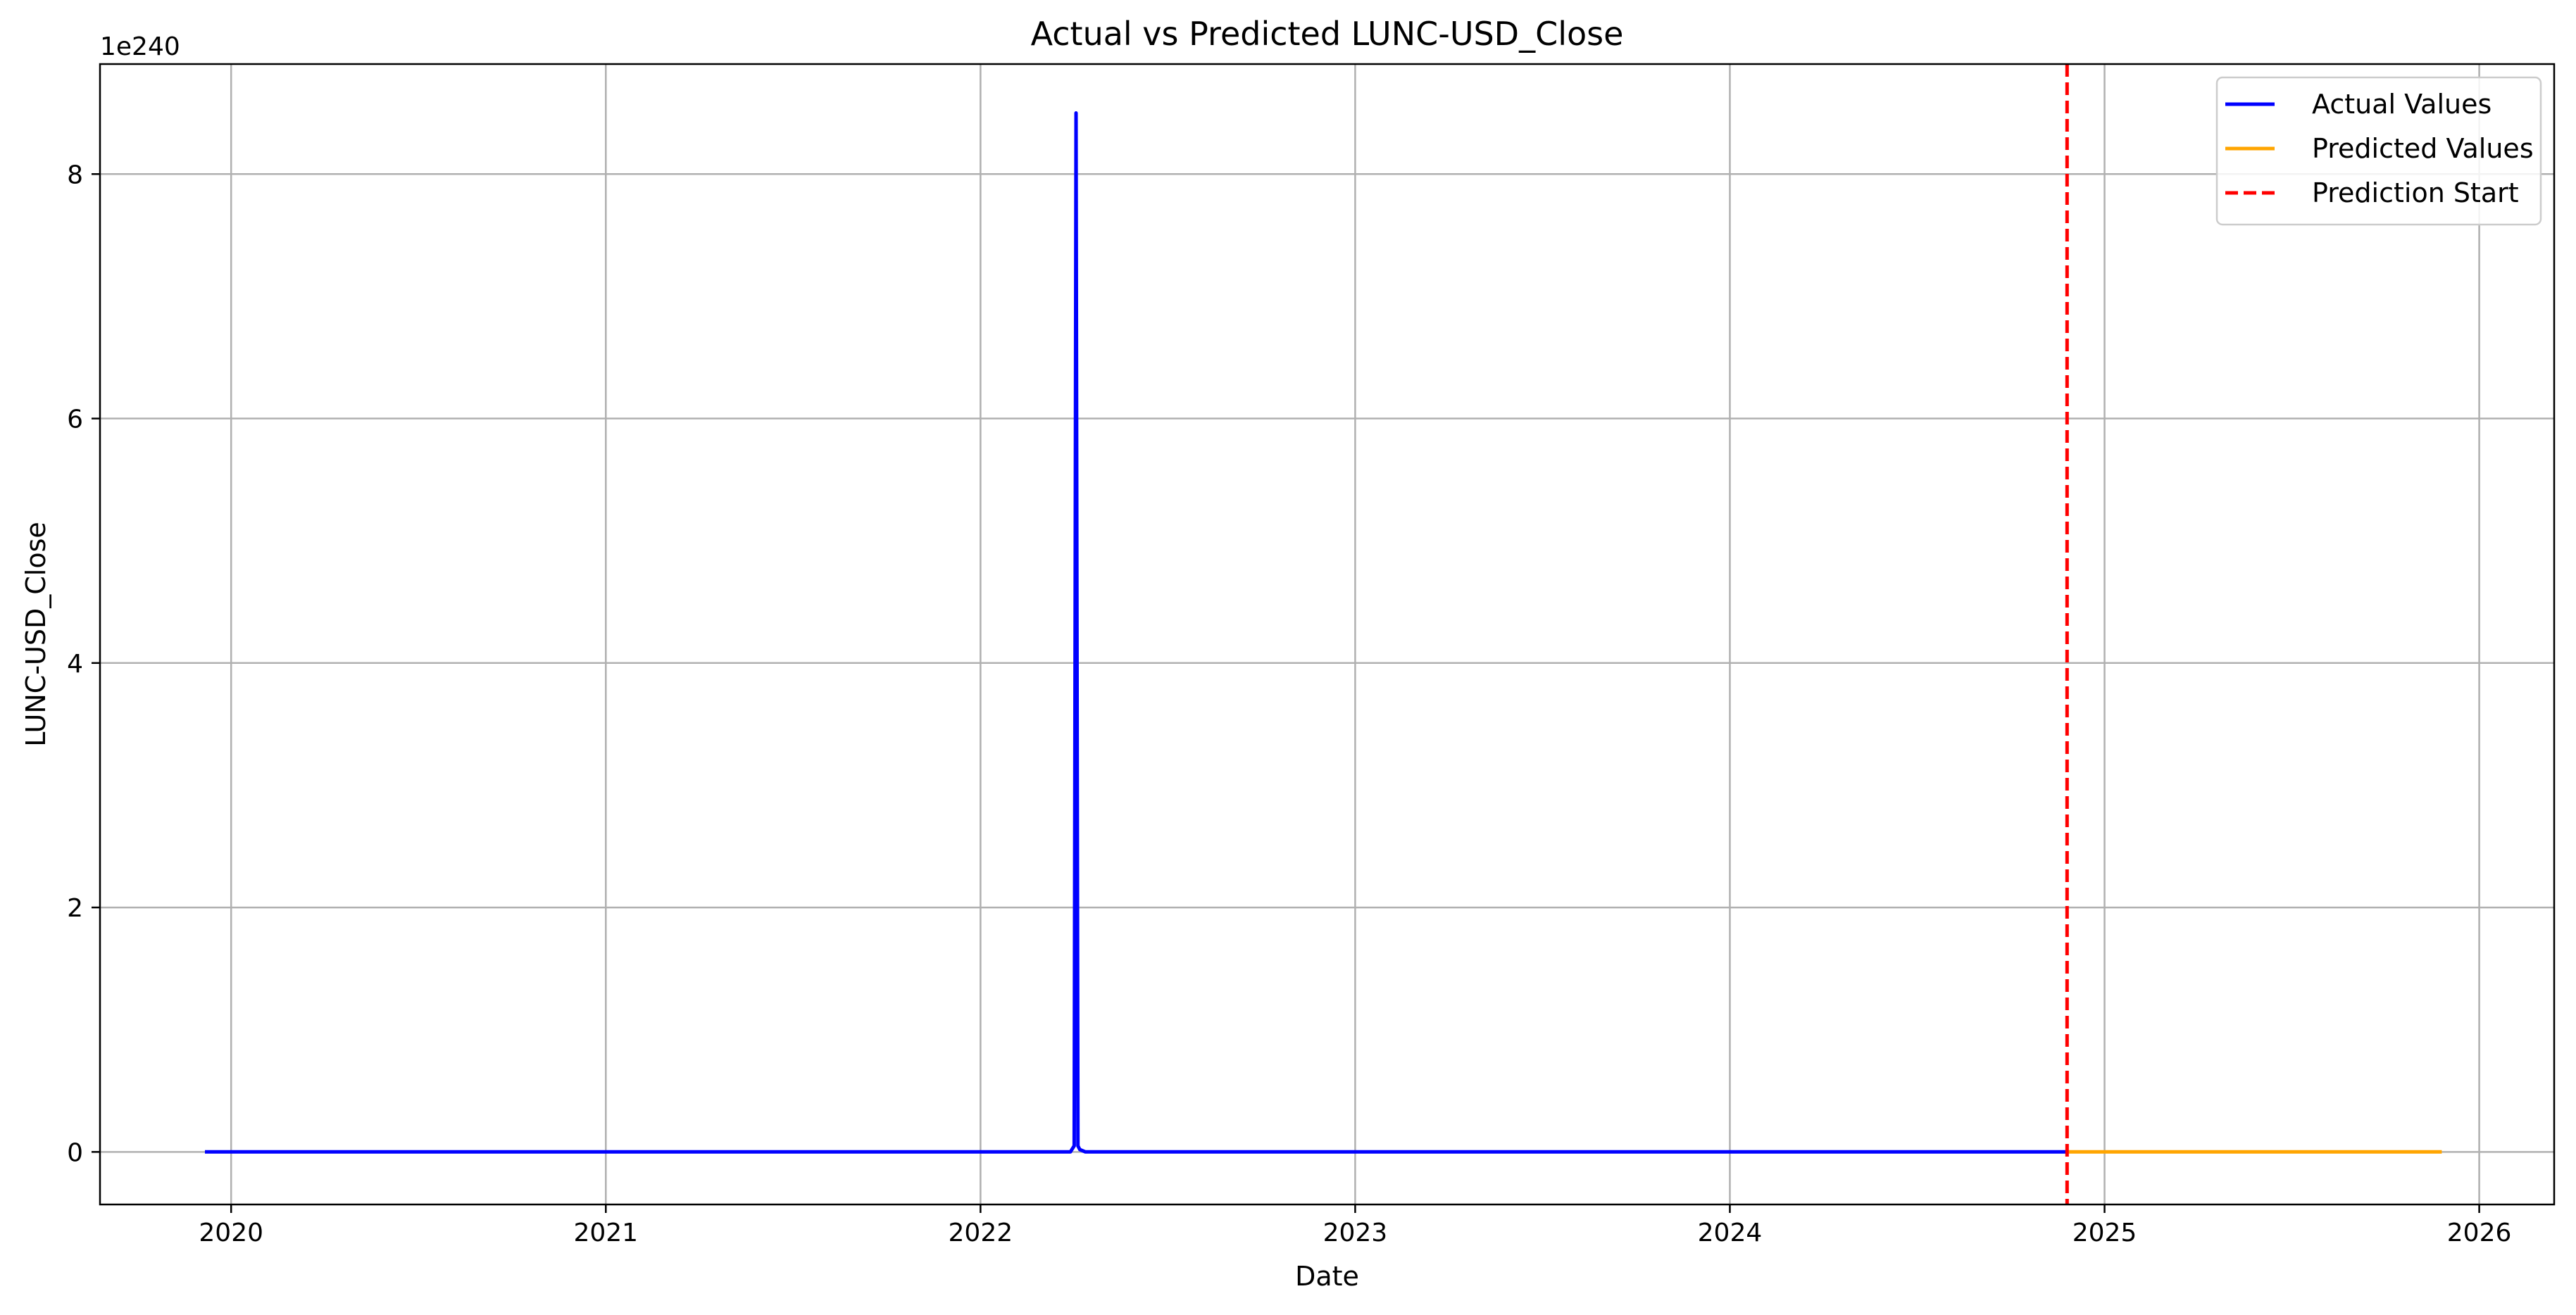 This screenshot has height=1315, width=2576. Describe the element at coordinates (75, 664) in the screenshot. I see `y-tick-label: 4` at that location.